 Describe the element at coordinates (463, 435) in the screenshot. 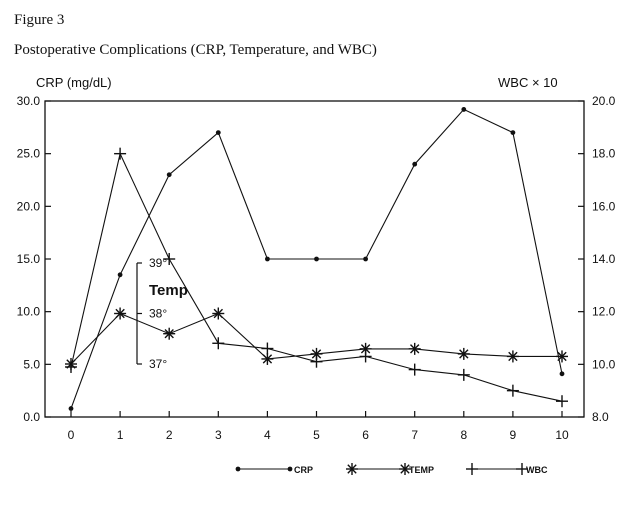

I see `x-tick-label: 8` at that location.